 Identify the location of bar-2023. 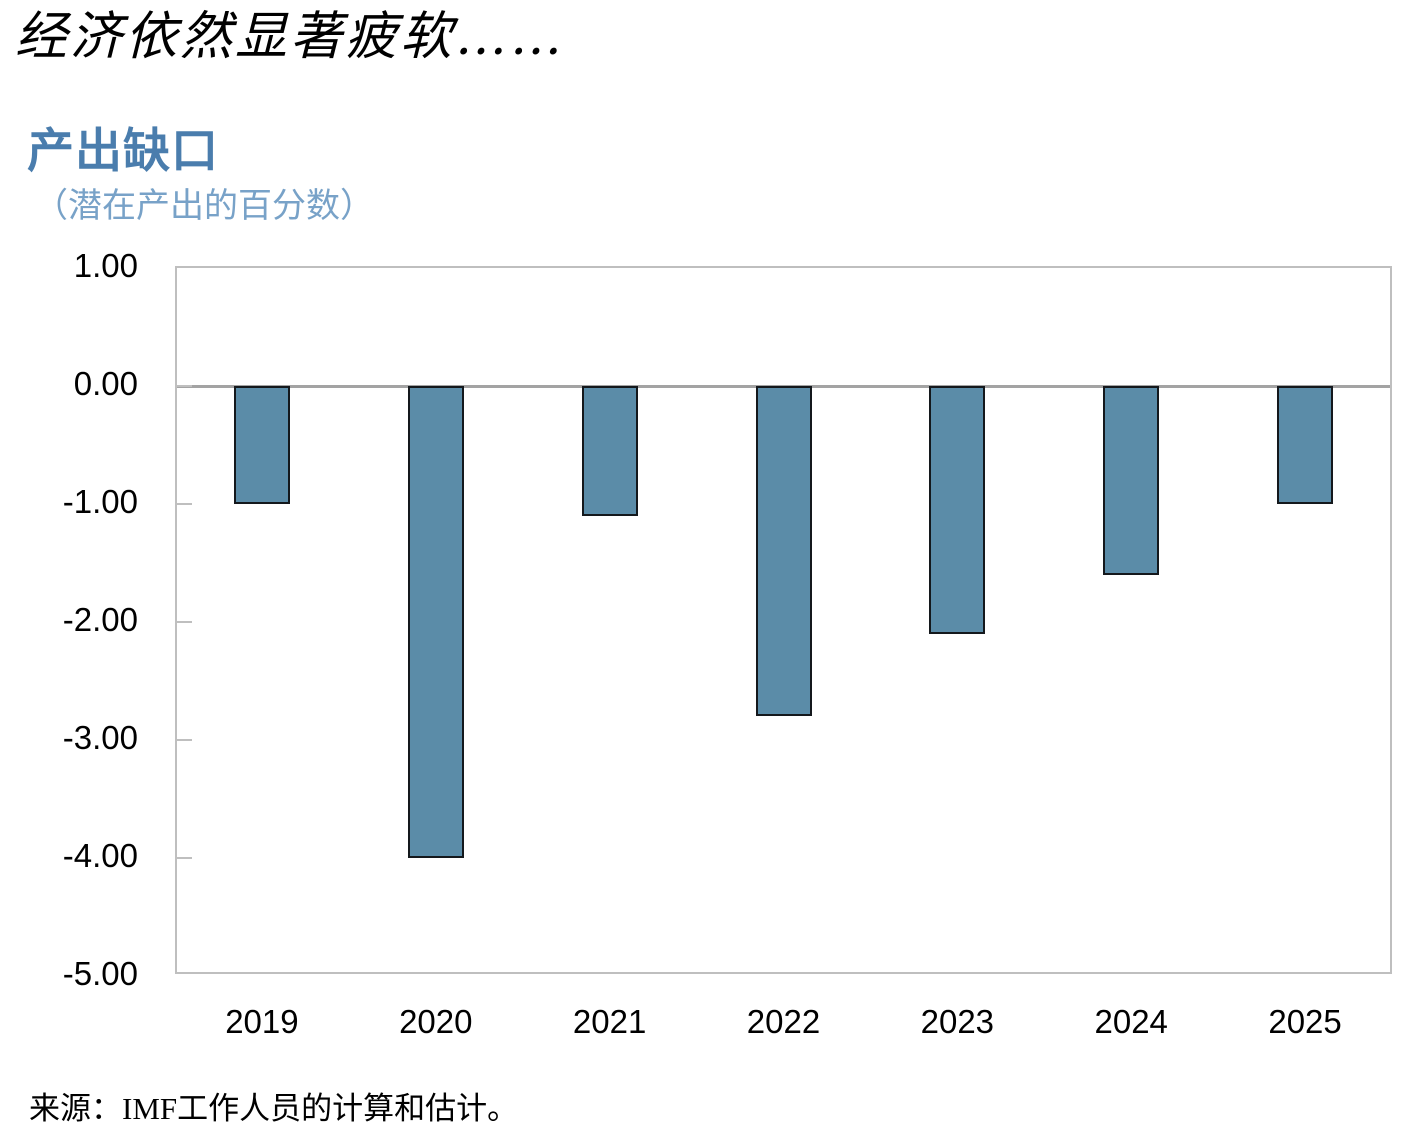
(957, 510).